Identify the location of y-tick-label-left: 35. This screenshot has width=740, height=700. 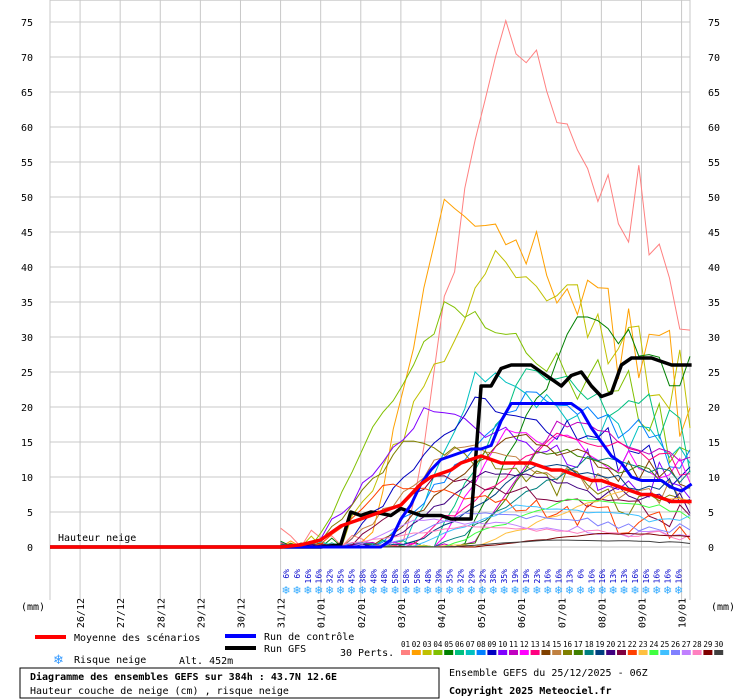
(27, 303).